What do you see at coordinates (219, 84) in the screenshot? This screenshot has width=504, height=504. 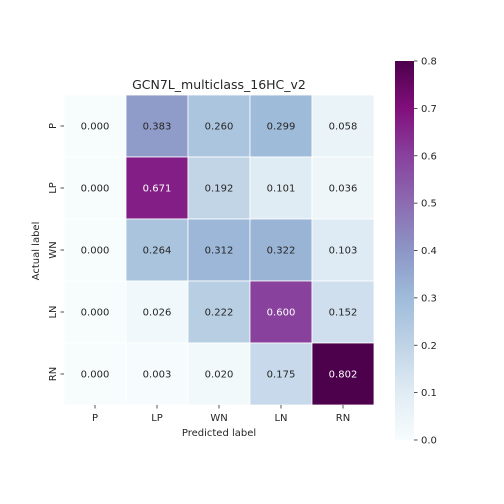 I see `chart-title: GCN7L_multiclass_16HC_v2` at bounding box center [219, 84].